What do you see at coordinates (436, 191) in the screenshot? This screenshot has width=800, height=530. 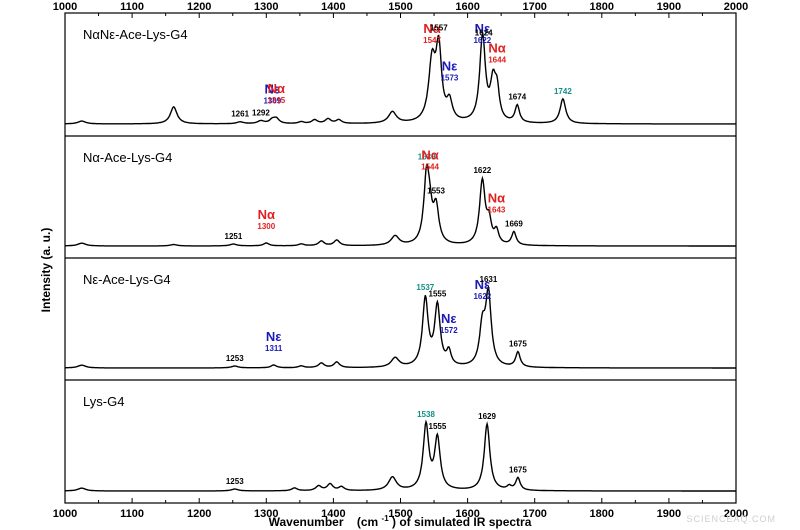 I see `peak-label: 1553` at bounding box center [436, 191].